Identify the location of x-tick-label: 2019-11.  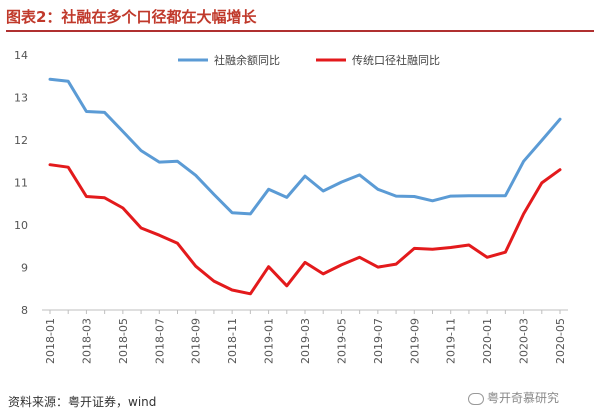
(451, 341).